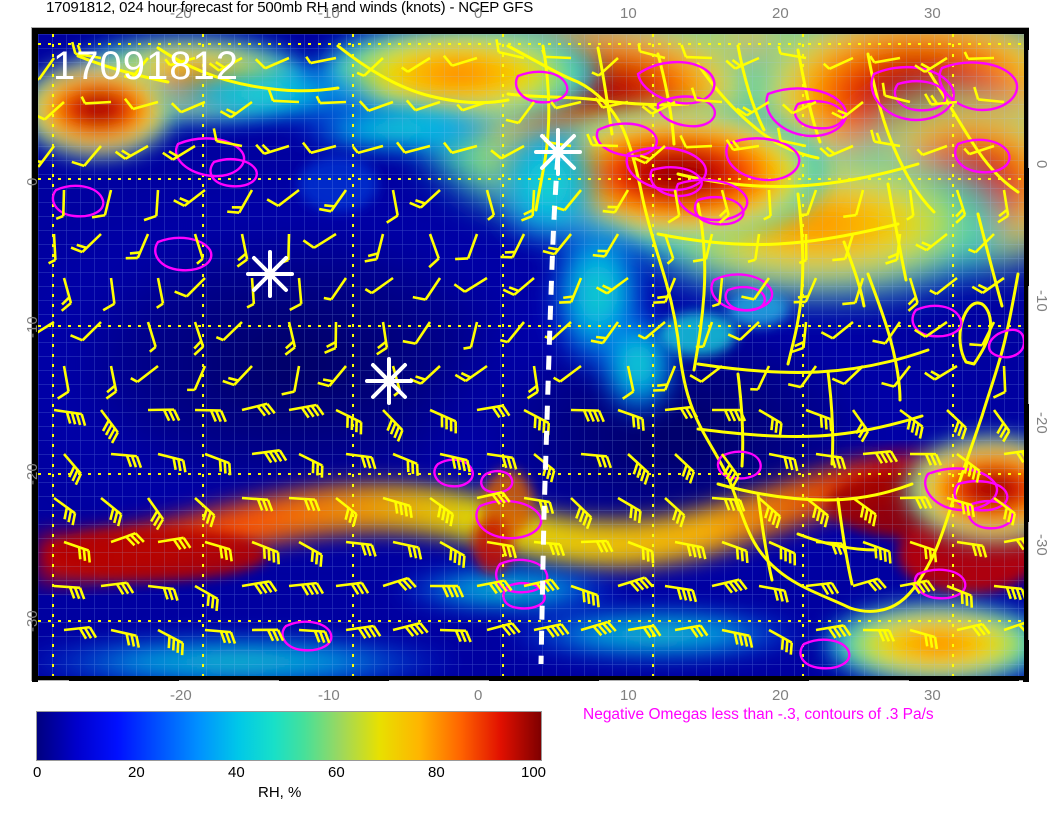 The height and width of the screenshot is (816, 1056). Describe the element at coordinates (478, 13) in the screenshot. I see `x-axis-top-tick-2: 0` at that location.